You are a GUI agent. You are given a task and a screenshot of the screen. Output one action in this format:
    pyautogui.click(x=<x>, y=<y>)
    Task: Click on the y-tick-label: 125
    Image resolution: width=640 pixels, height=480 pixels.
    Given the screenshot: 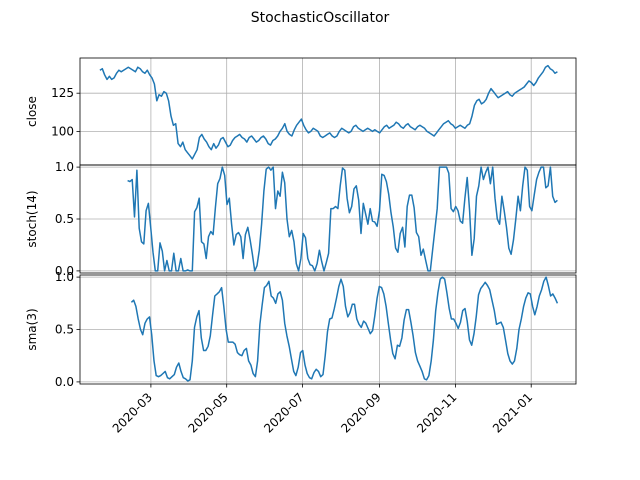 What is the action you would take?
    pyautogui.click(x=62, y=93)
    